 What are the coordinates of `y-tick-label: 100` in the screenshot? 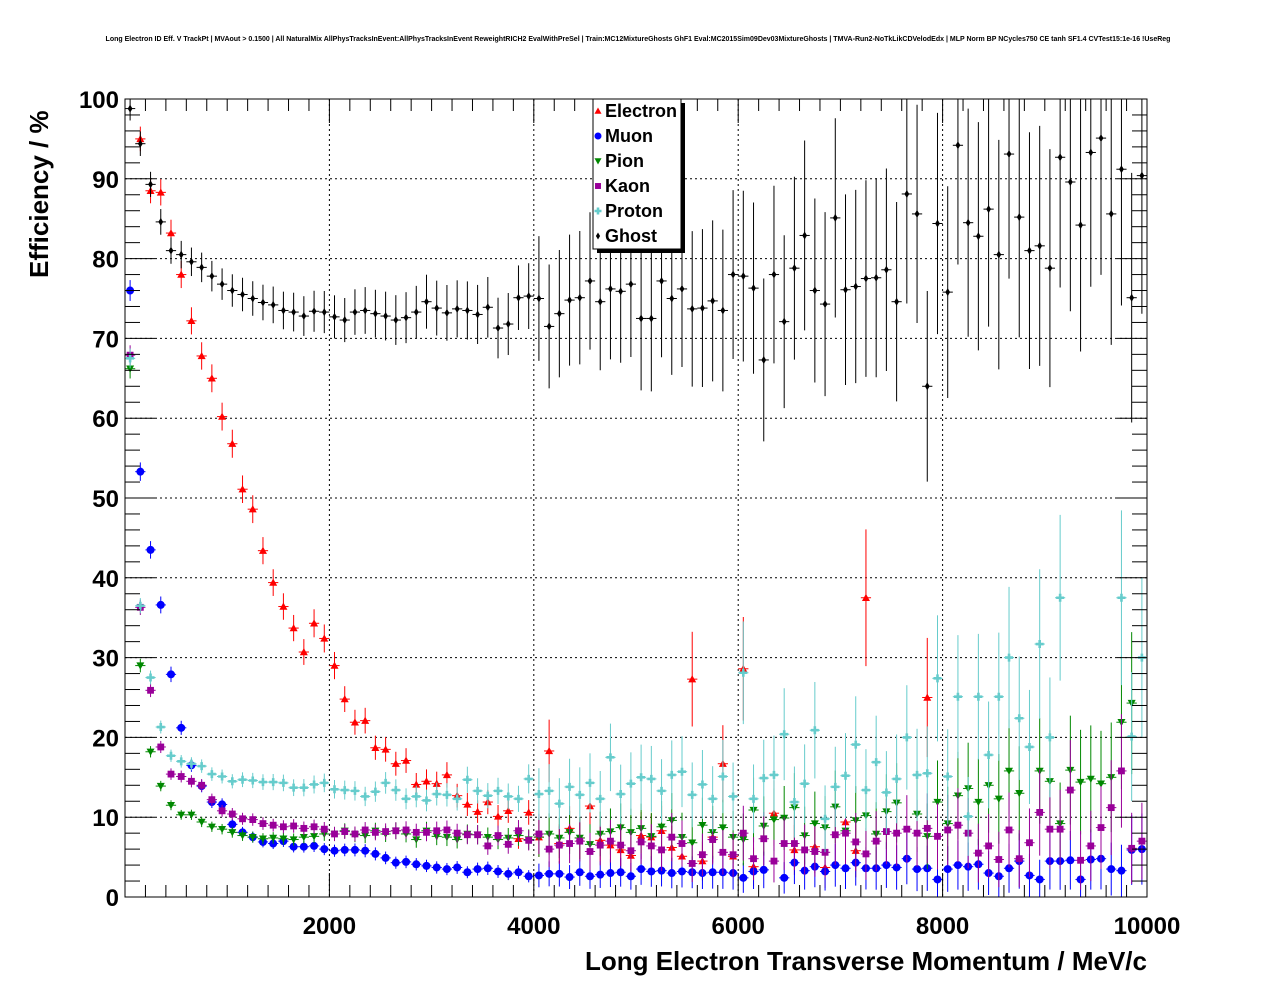 It's located at (99, 100).